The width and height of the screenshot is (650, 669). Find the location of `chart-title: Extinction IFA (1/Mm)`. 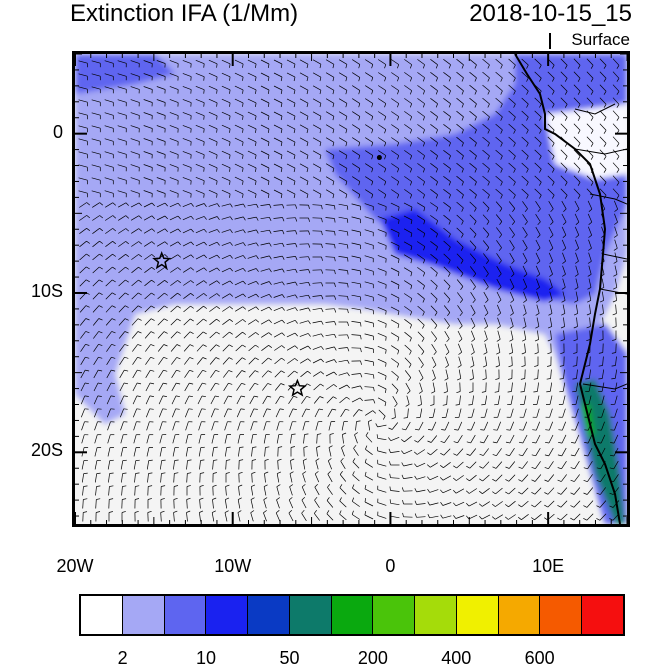

chart-title: Extinction IFA (1/Mm) is located at coordinates (184, 14).